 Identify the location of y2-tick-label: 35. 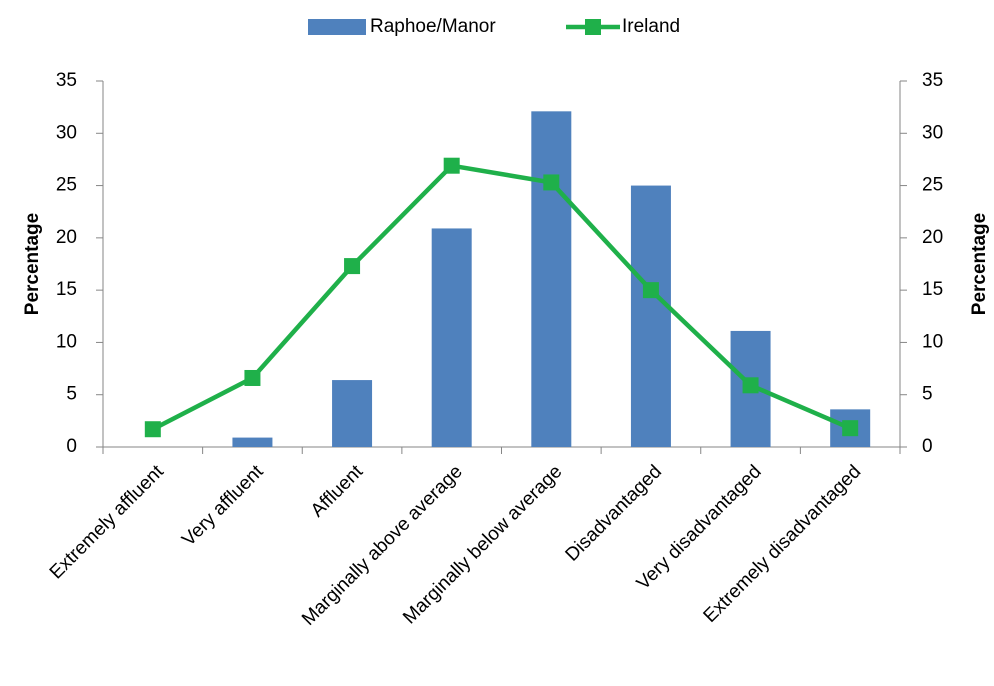
(932, 80).